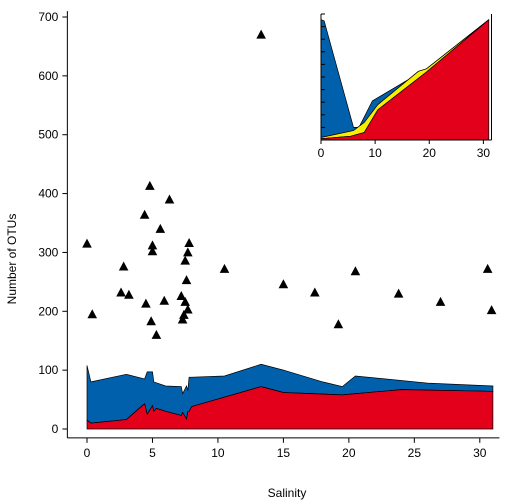  I want to click on x-tick-label: 15, so click(284, 453).